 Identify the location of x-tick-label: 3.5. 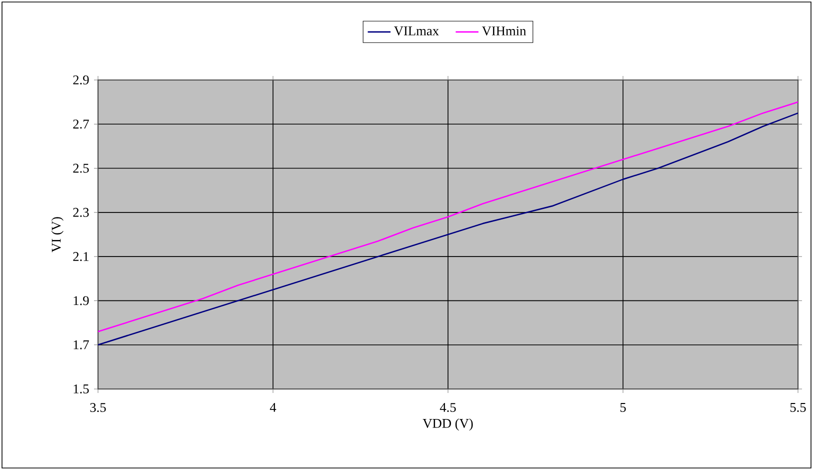
(98, 407).